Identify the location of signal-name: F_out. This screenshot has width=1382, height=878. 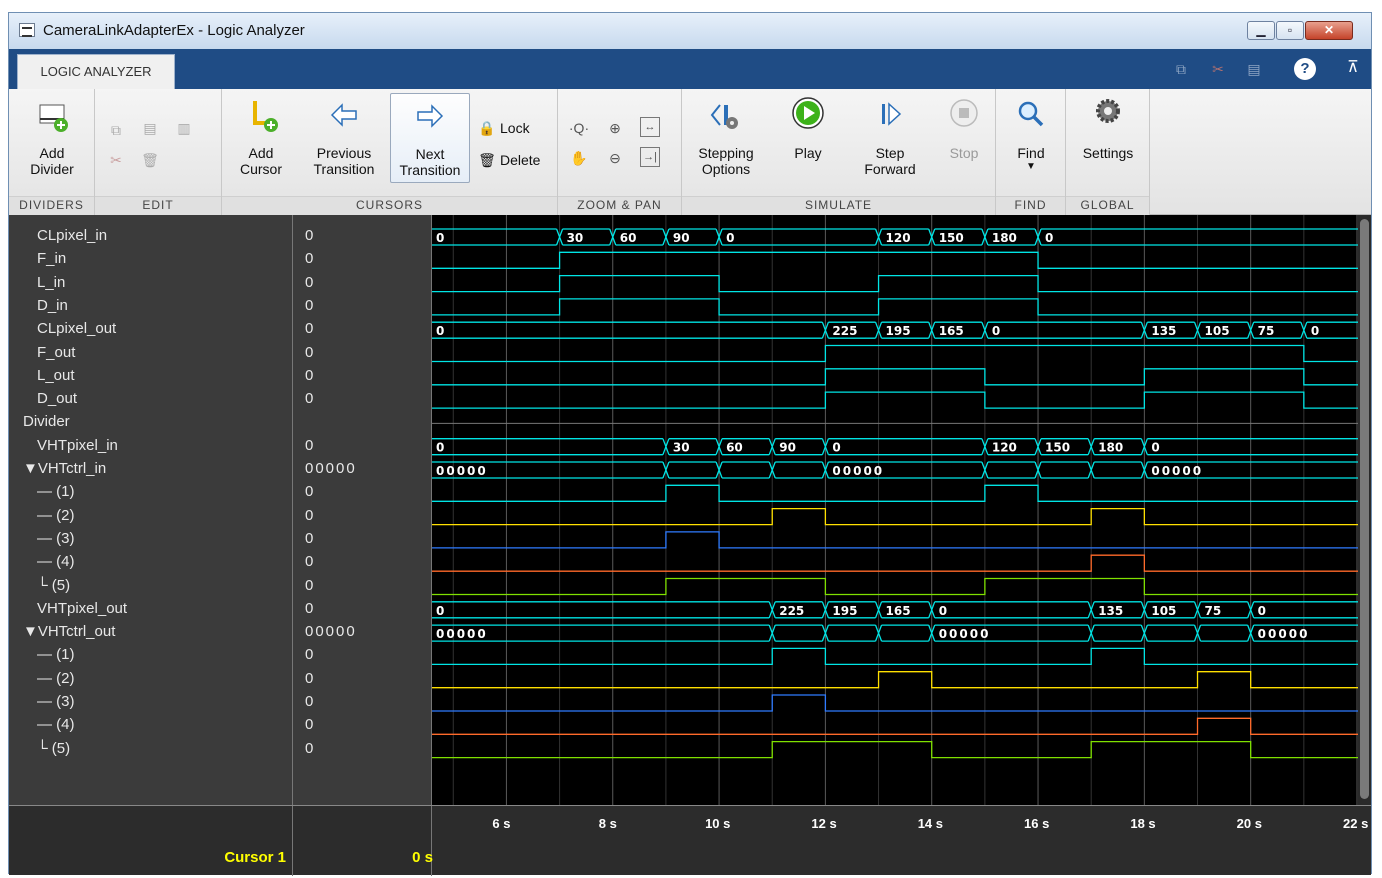
(56, 352).